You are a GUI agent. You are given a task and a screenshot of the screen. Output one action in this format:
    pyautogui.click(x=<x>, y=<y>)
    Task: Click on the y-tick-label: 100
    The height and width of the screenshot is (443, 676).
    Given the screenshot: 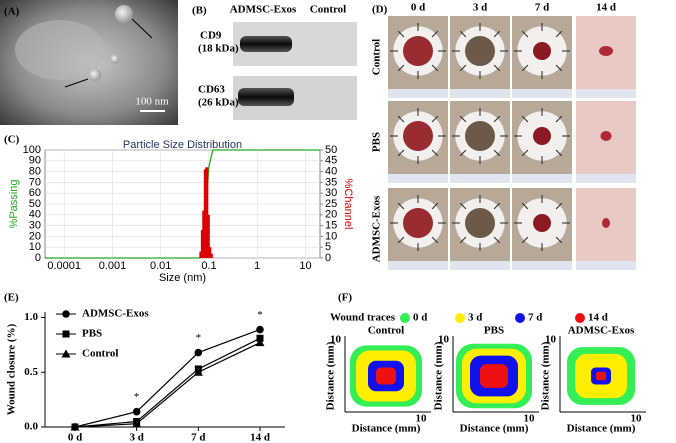 What is the action you would take?
    pyautogui.click(x=32, y=150)
    